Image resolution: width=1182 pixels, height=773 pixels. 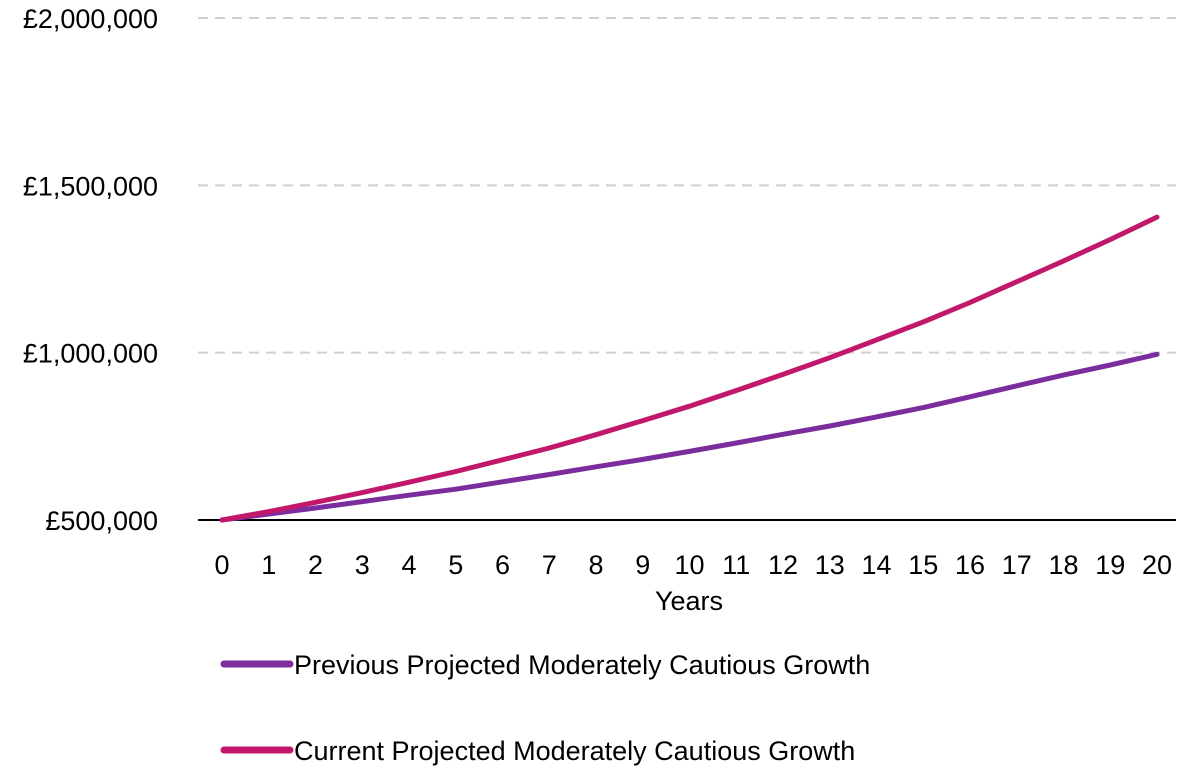 What do you see at coordinates (90, 354) in the screenshot?
I see `y-tick-label: £1,000,000` at bounding box center [90, 354].